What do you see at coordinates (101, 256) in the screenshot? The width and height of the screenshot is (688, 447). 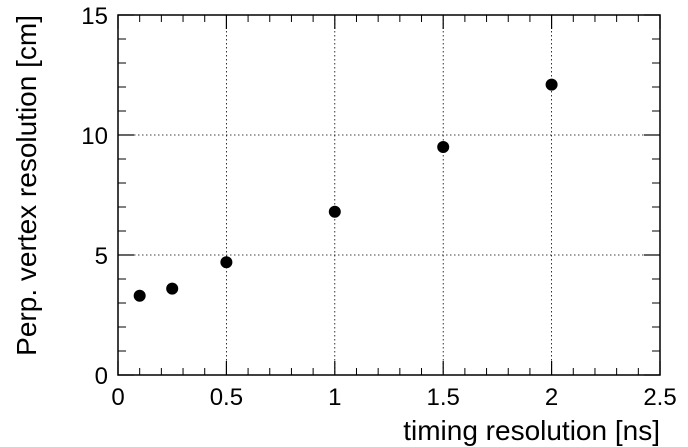 I see `y-tick-label: 5` at bounding box center [101, 256].